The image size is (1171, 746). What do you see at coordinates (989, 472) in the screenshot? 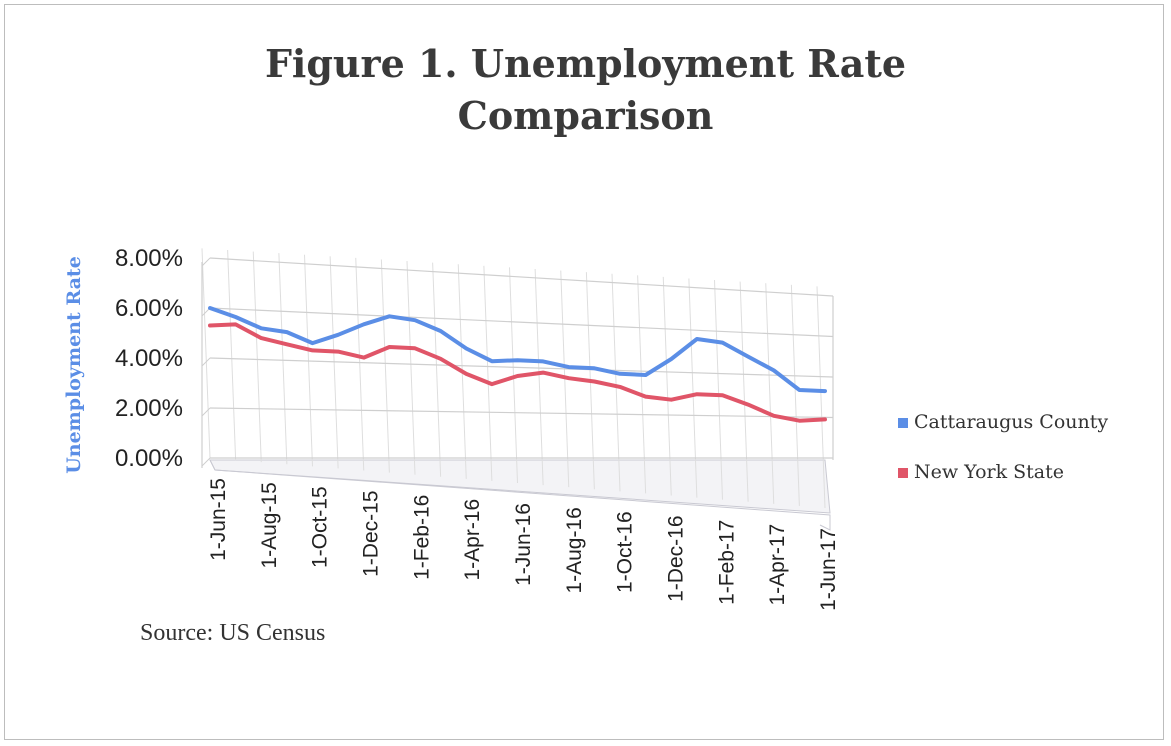
I see `legend-label: New York State` at bounding box center [989, 472].